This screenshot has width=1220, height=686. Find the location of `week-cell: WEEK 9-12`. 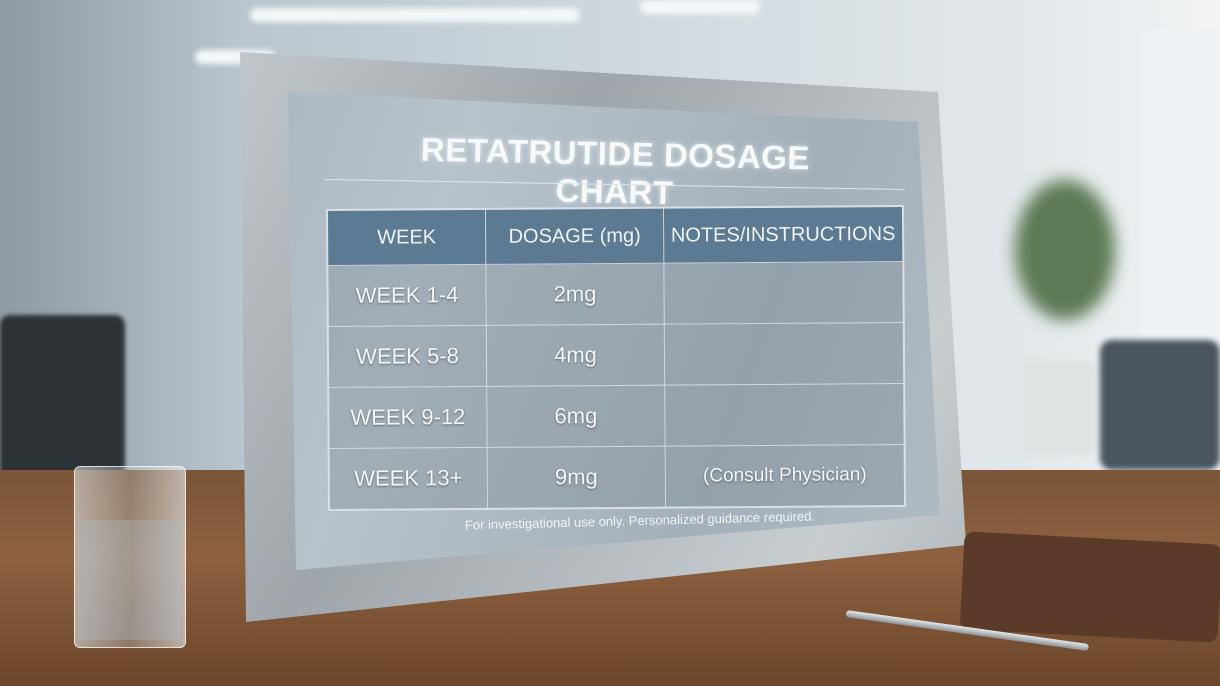

week-cell: WEEK 9-12 is located at coordinates (408, 417).